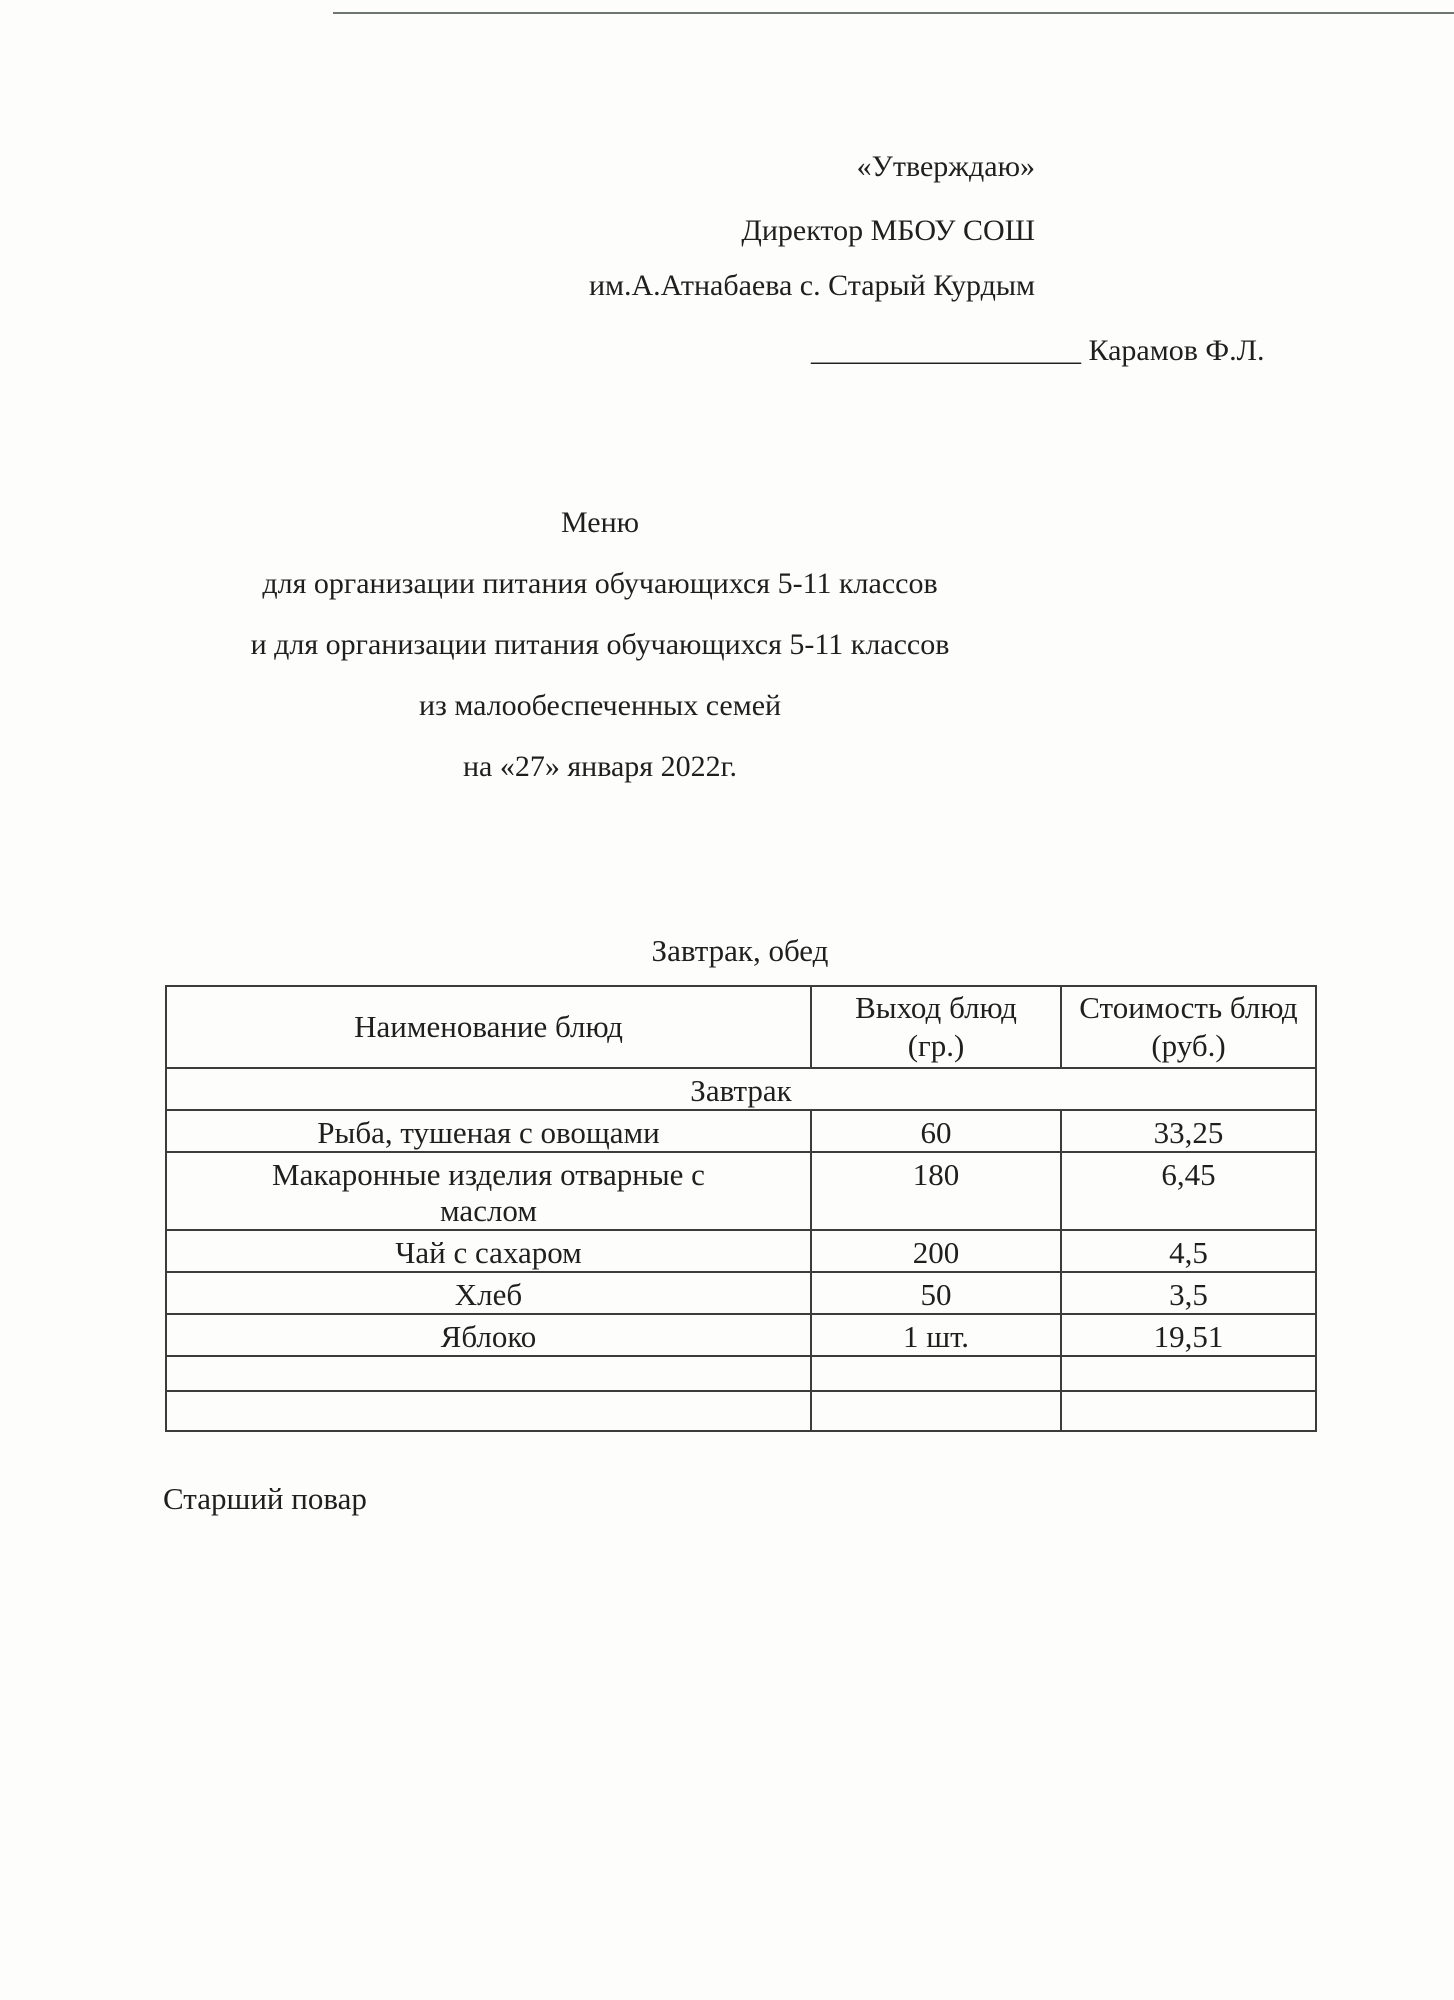 The width and height of the screenshot is (1454, 2000). I want to click on table-row: Яблоко 1 шт. 19,51, so click(741, 1335).